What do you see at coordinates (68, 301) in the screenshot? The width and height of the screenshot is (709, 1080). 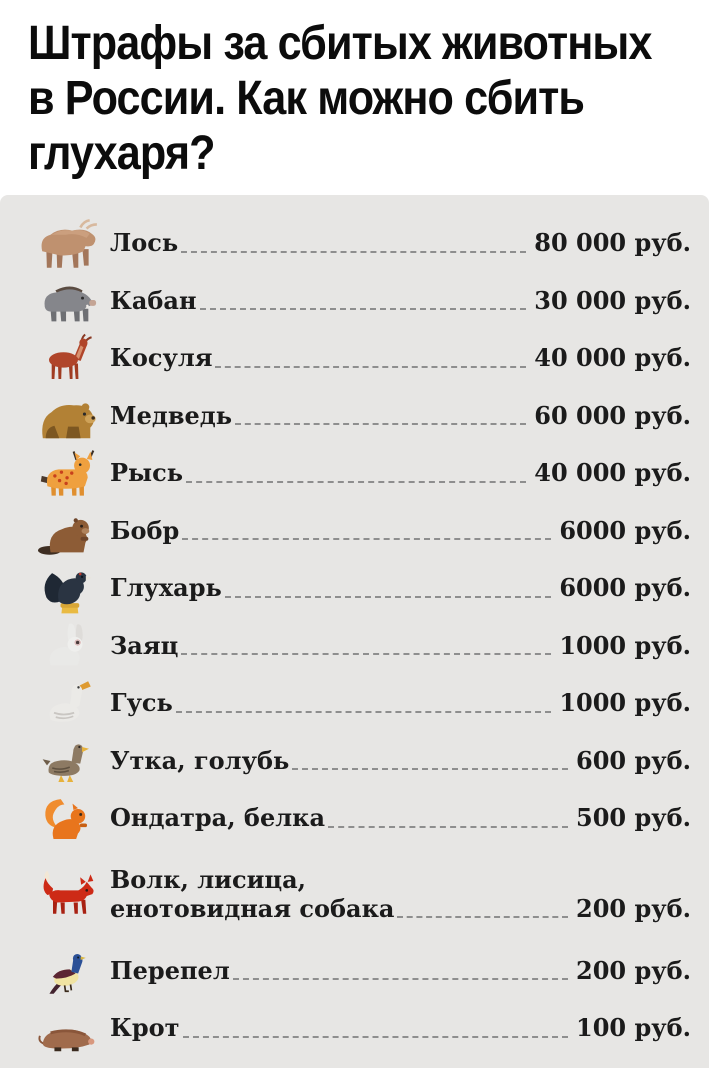 I see `boar-icon` at bounding box center [68, 301].